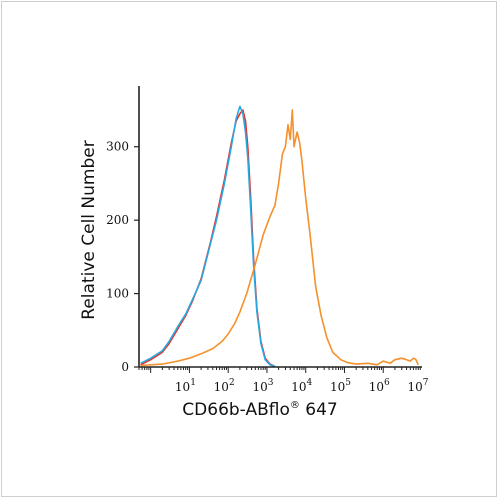 Image resolution: width=500 pixels, height=500 pixels. Describe the element at coordinates (295, 405) in the screenshot. I see `x-axis-label-registered: ®` at that location.